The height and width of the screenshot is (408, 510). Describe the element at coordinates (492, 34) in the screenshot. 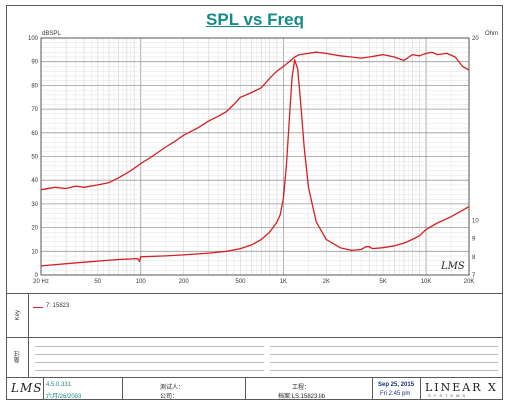

I see `right-axis-unit: Ohm` at that location.